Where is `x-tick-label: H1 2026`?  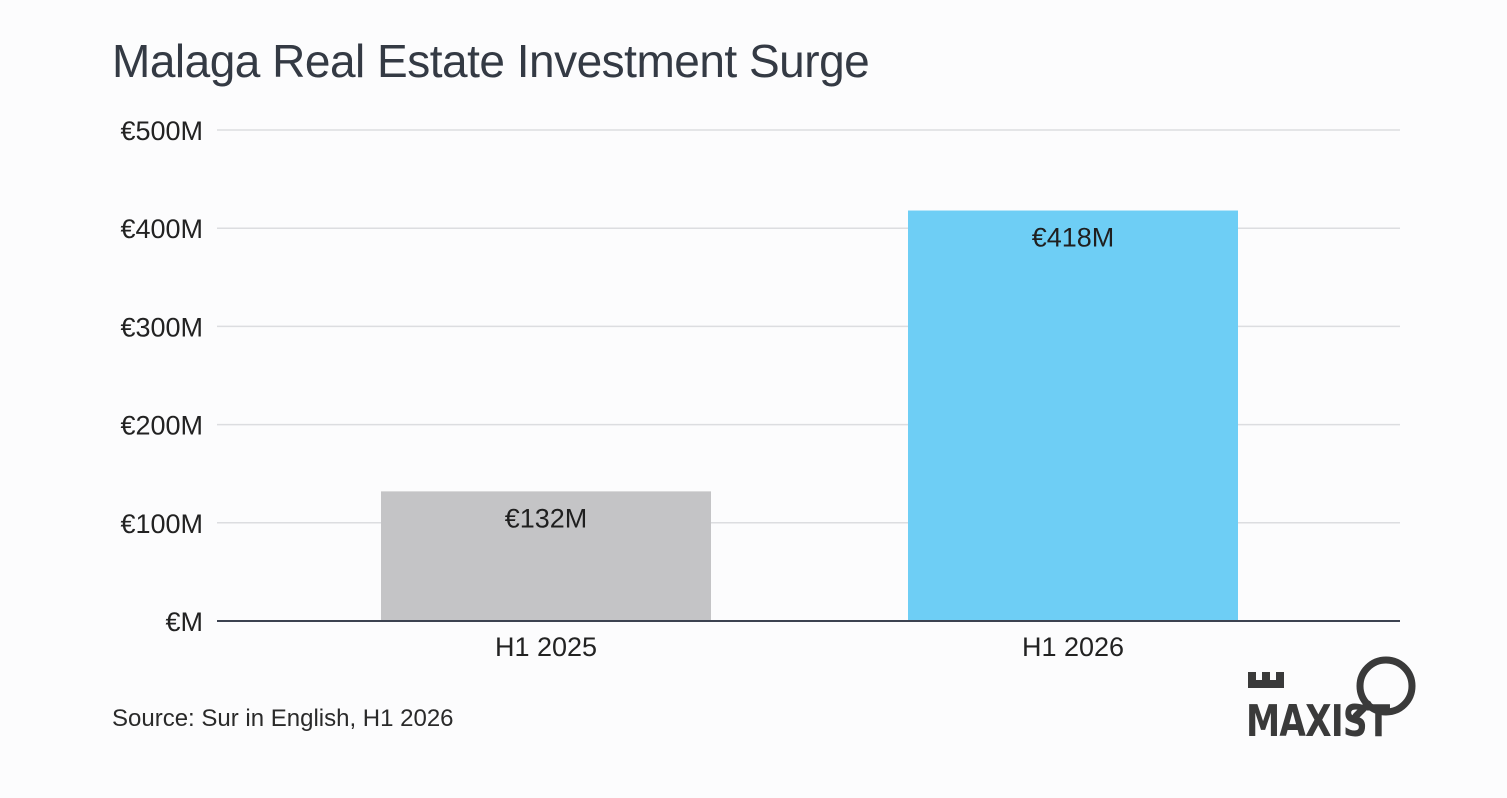
x-tick-label: H1 2026 is located at coordinates (1073, 647).